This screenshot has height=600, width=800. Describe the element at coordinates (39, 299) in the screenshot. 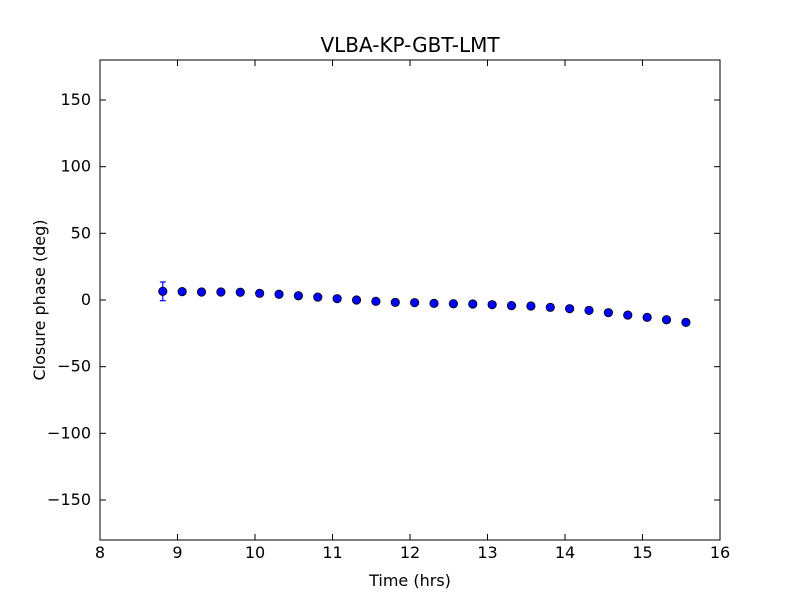

I see `y-axis-label: Closure phase (deg)` at that location.